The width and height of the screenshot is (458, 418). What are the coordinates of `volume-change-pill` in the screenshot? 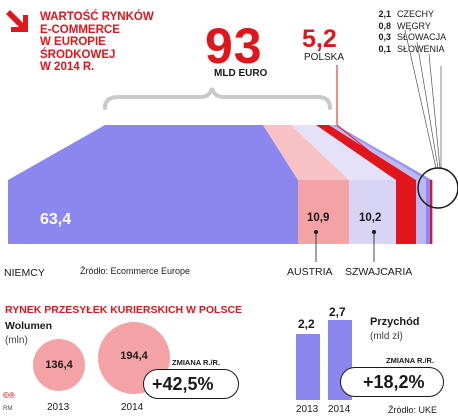 It's located at (191, 384).